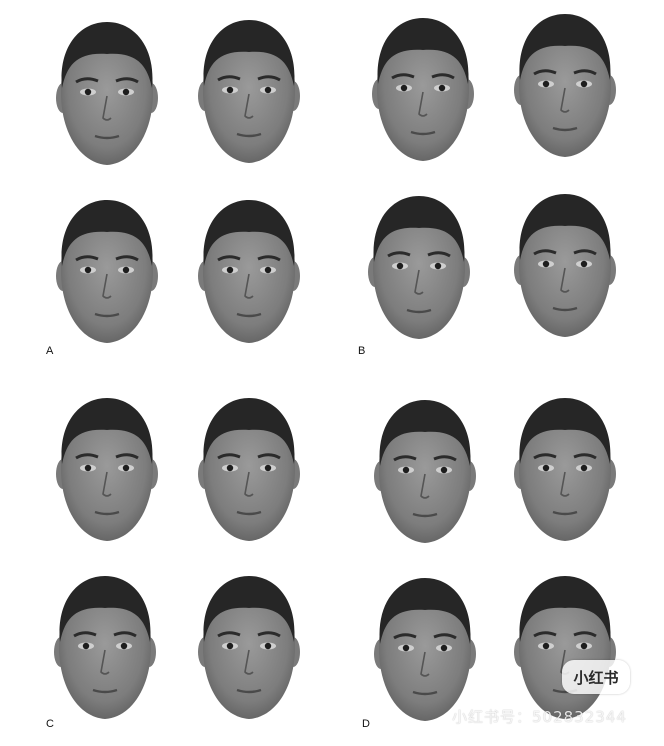 The width and height of the screenshot is (664, 746). Describe the element at coordinates (419, 267) in the screenshot. I see `face-photo-b-female-asian` at that location.